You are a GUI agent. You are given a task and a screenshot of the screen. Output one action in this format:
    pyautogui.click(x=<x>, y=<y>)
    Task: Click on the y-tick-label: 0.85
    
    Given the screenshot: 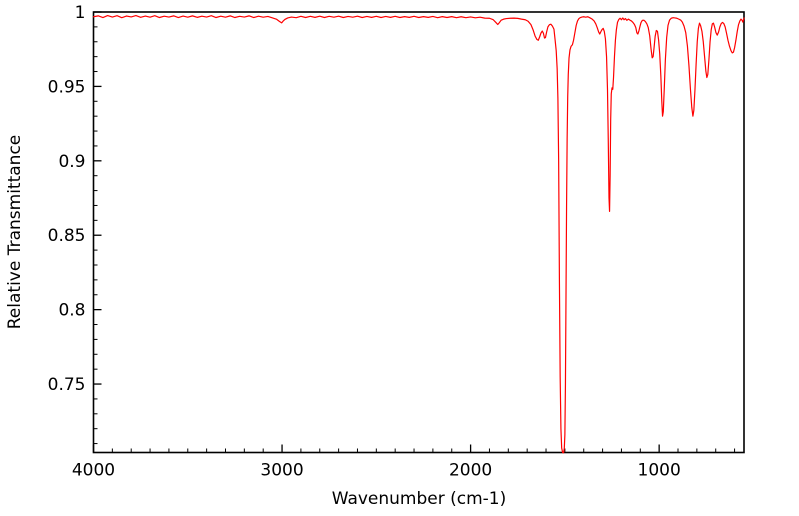 What is the action you would take?
    pyautogui.click(x=67, y=236)
    